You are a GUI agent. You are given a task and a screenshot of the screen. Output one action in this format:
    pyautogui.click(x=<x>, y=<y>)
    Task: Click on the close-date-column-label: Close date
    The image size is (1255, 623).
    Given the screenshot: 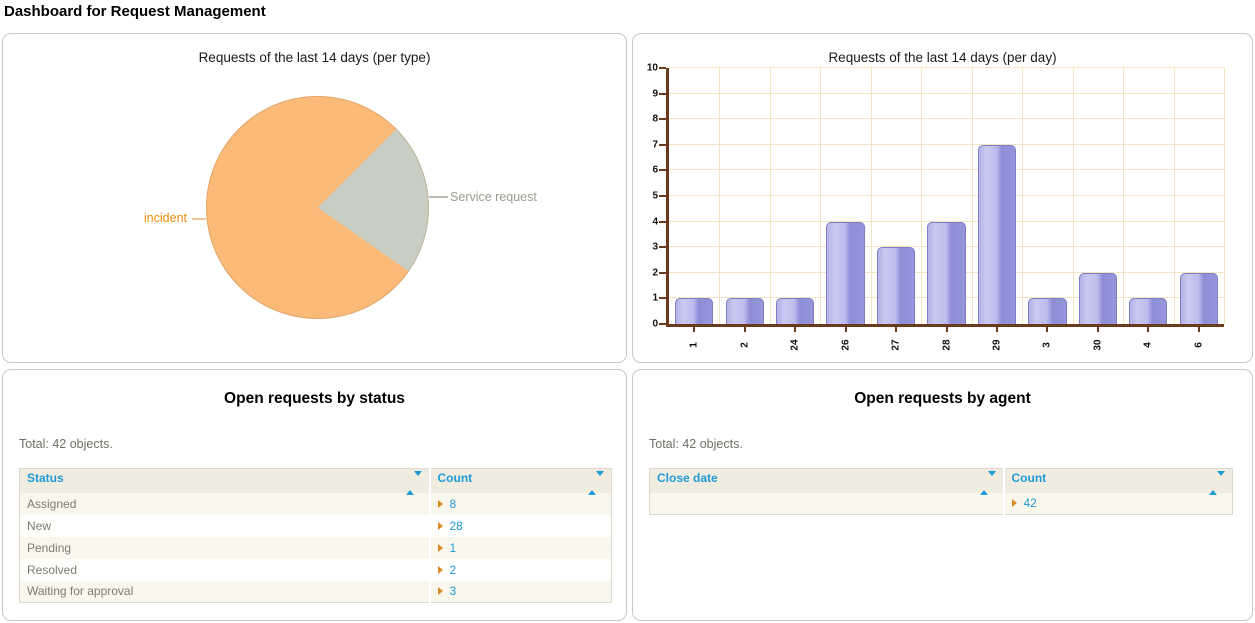 What is the action you would take?
    pyautogui.click(x=687, y=478)
    